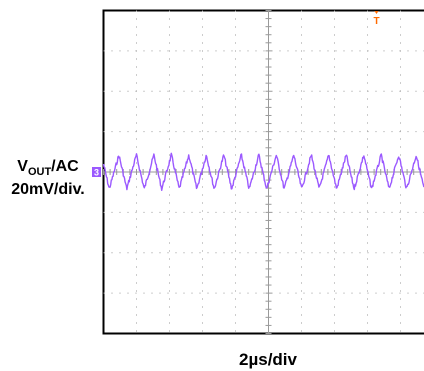 This screenshot has height=371, width=424. I want to click on trigger-marker-label: T, so click(376, 21).